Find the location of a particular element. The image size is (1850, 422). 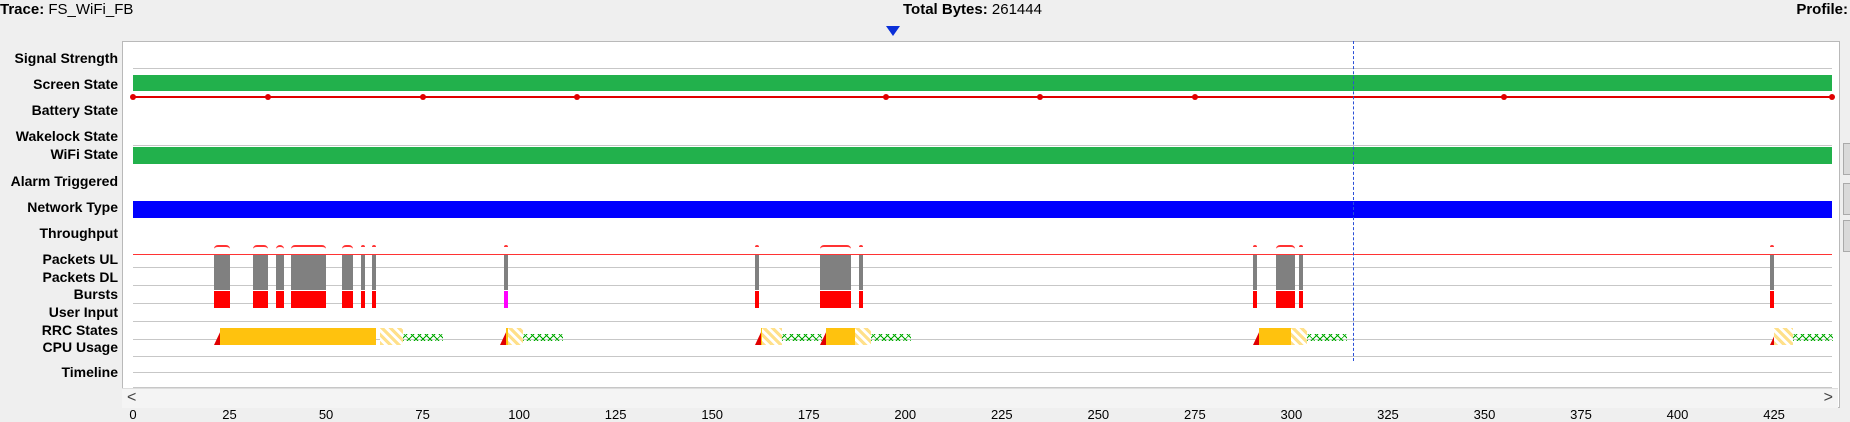

row-label-alarm-triggered: Alarm Triggered is located at coordinates (64, 181).